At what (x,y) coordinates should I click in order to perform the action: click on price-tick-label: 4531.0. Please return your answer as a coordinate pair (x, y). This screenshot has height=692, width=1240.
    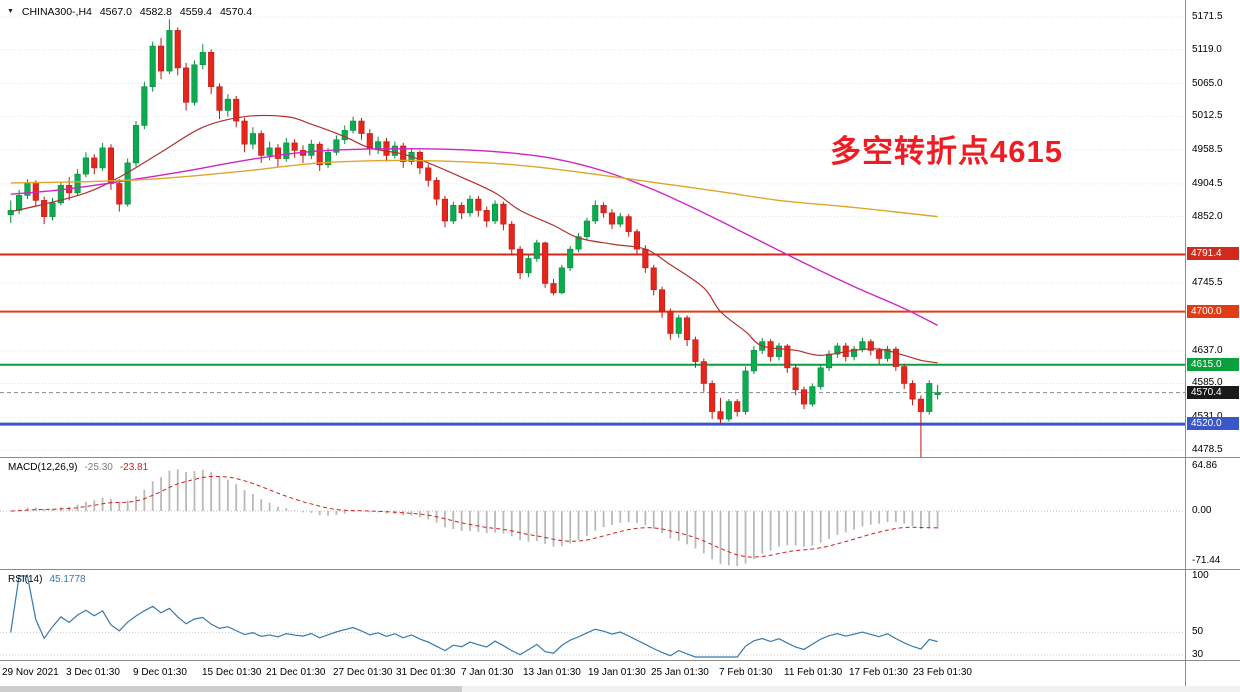
    Looking at the image, I should click on (1207, 416).